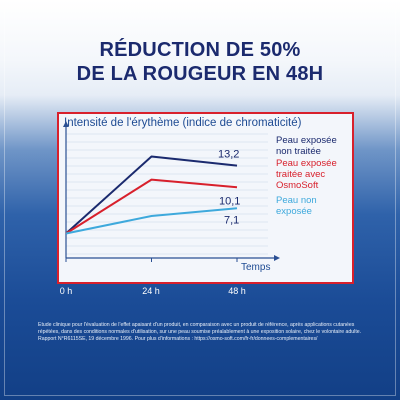 The height and width of the screenshot is (400, 400). Describe the element at coordinates (296, 200) in the screenshot. I see `legend-not-exposed-line-1: Peau non` at that location.